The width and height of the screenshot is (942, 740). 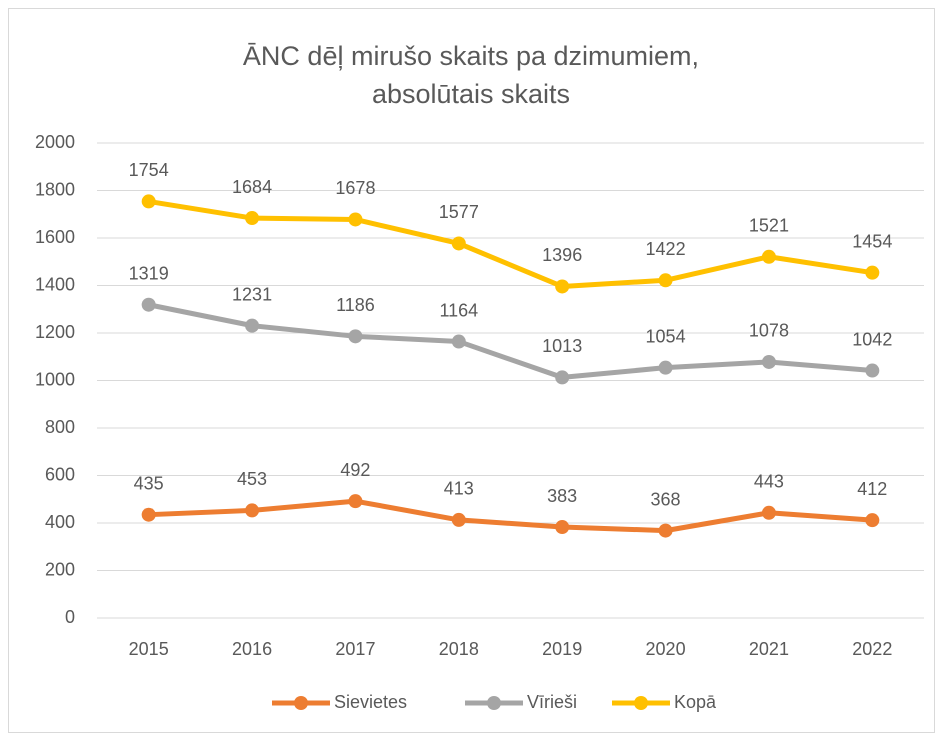 What do you see at coordinates (459, 489) in the screenshot?
I see `data-label: 413` at bounding box center [459, 489].